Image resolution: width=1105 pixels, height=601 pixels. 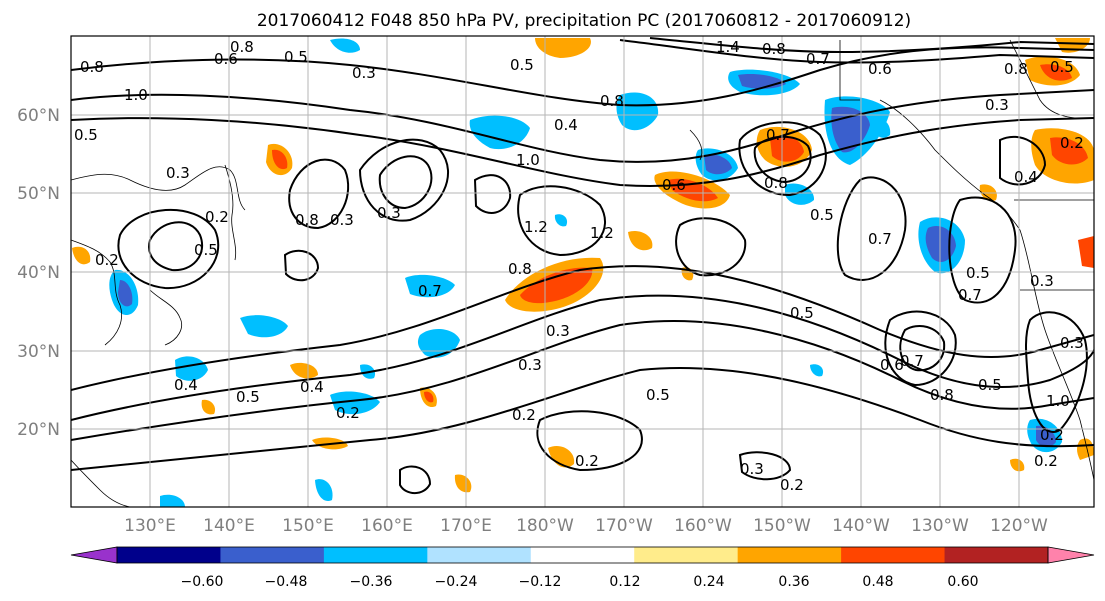 I want to click on colorbar-tick-label: −0.24, so click(x=456, y=582).